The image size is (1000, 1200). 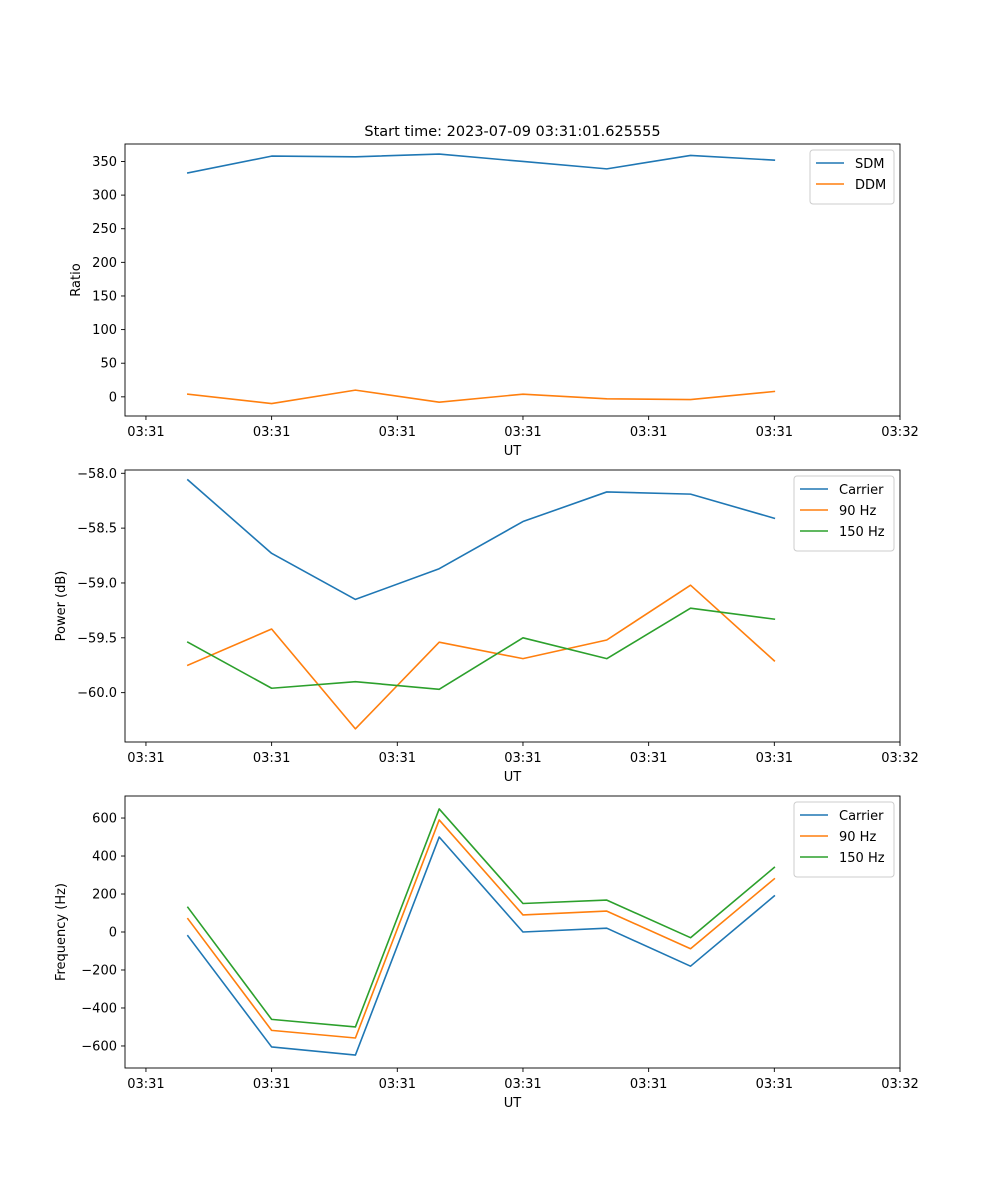 What do you see at coordinates (861, 490) in the screenshot?
I see `legend-label-power: Carrier` at bounding box center [861, 490].